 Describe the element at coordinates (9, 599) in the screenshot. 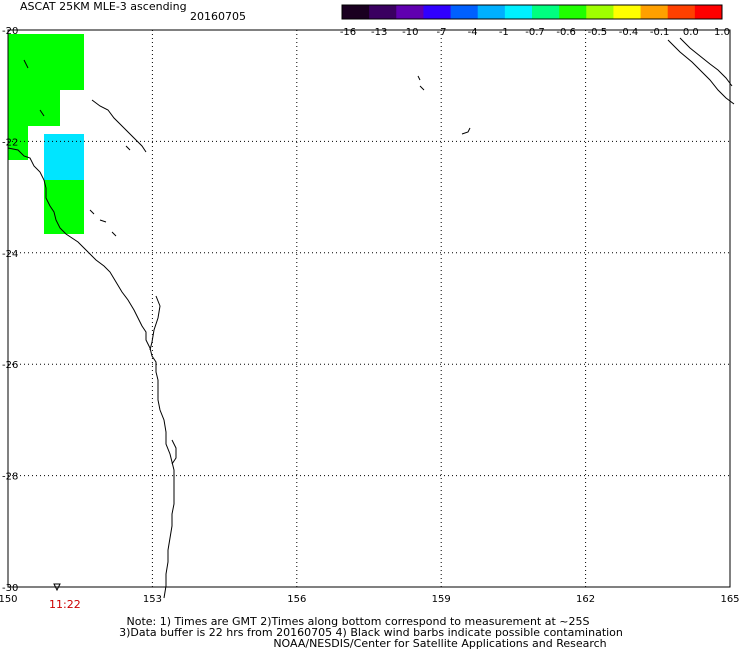

I see `lon-tick-label: 150` at that location.